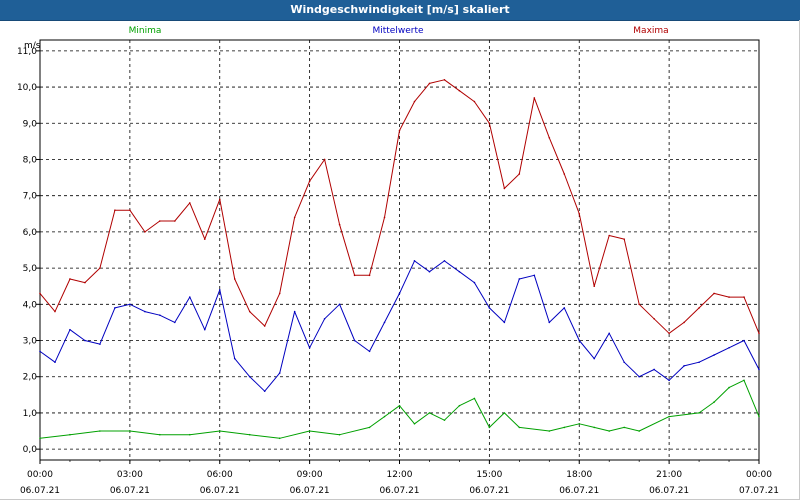  Describe the element at coordinates (145, 31) in the screenshot. I see `legend-minima: Minima` at that location.